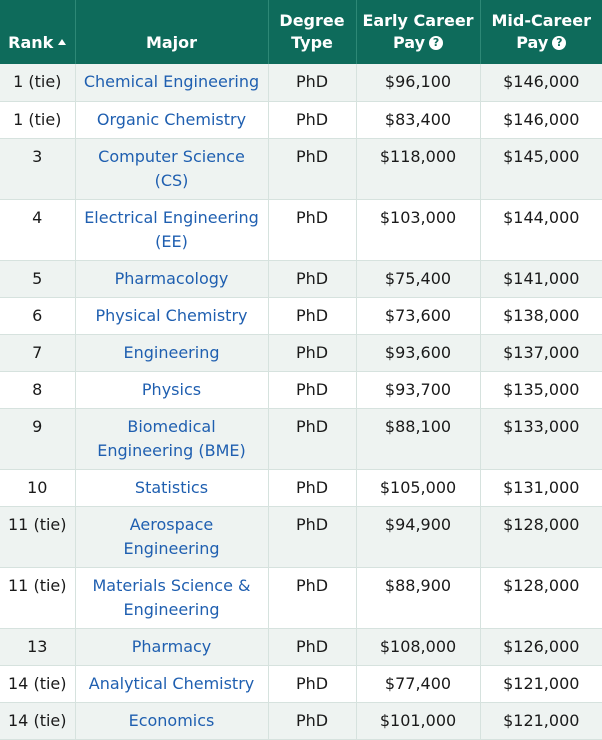 This screenshot has width=602, height=740. What do you see at coordinates (541, 279) in the screenshot?
I see `mid-career-pay-cell: $141,000` at bounding box center [541, 279].